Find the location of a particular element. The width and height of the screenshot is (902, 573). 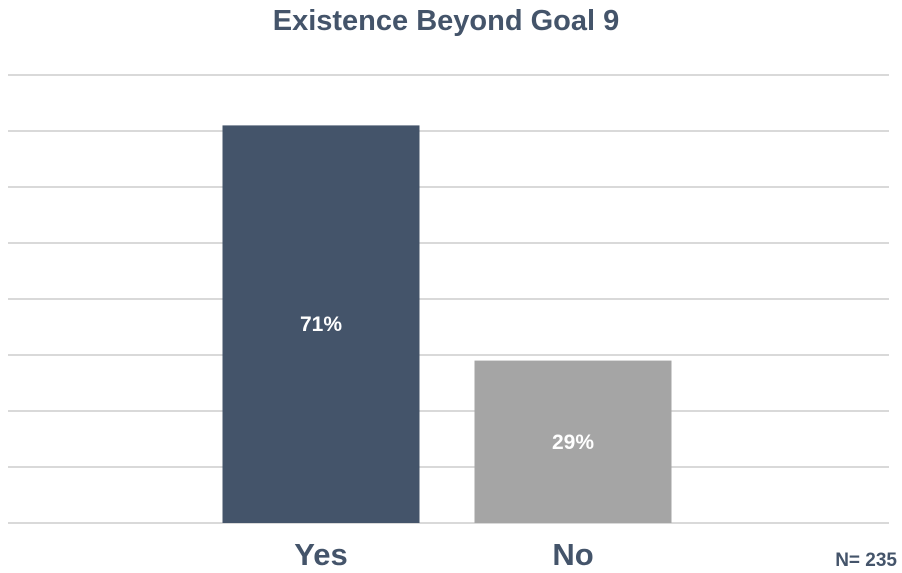

data-label-yes: 71% is located at coordinates (321, 324).